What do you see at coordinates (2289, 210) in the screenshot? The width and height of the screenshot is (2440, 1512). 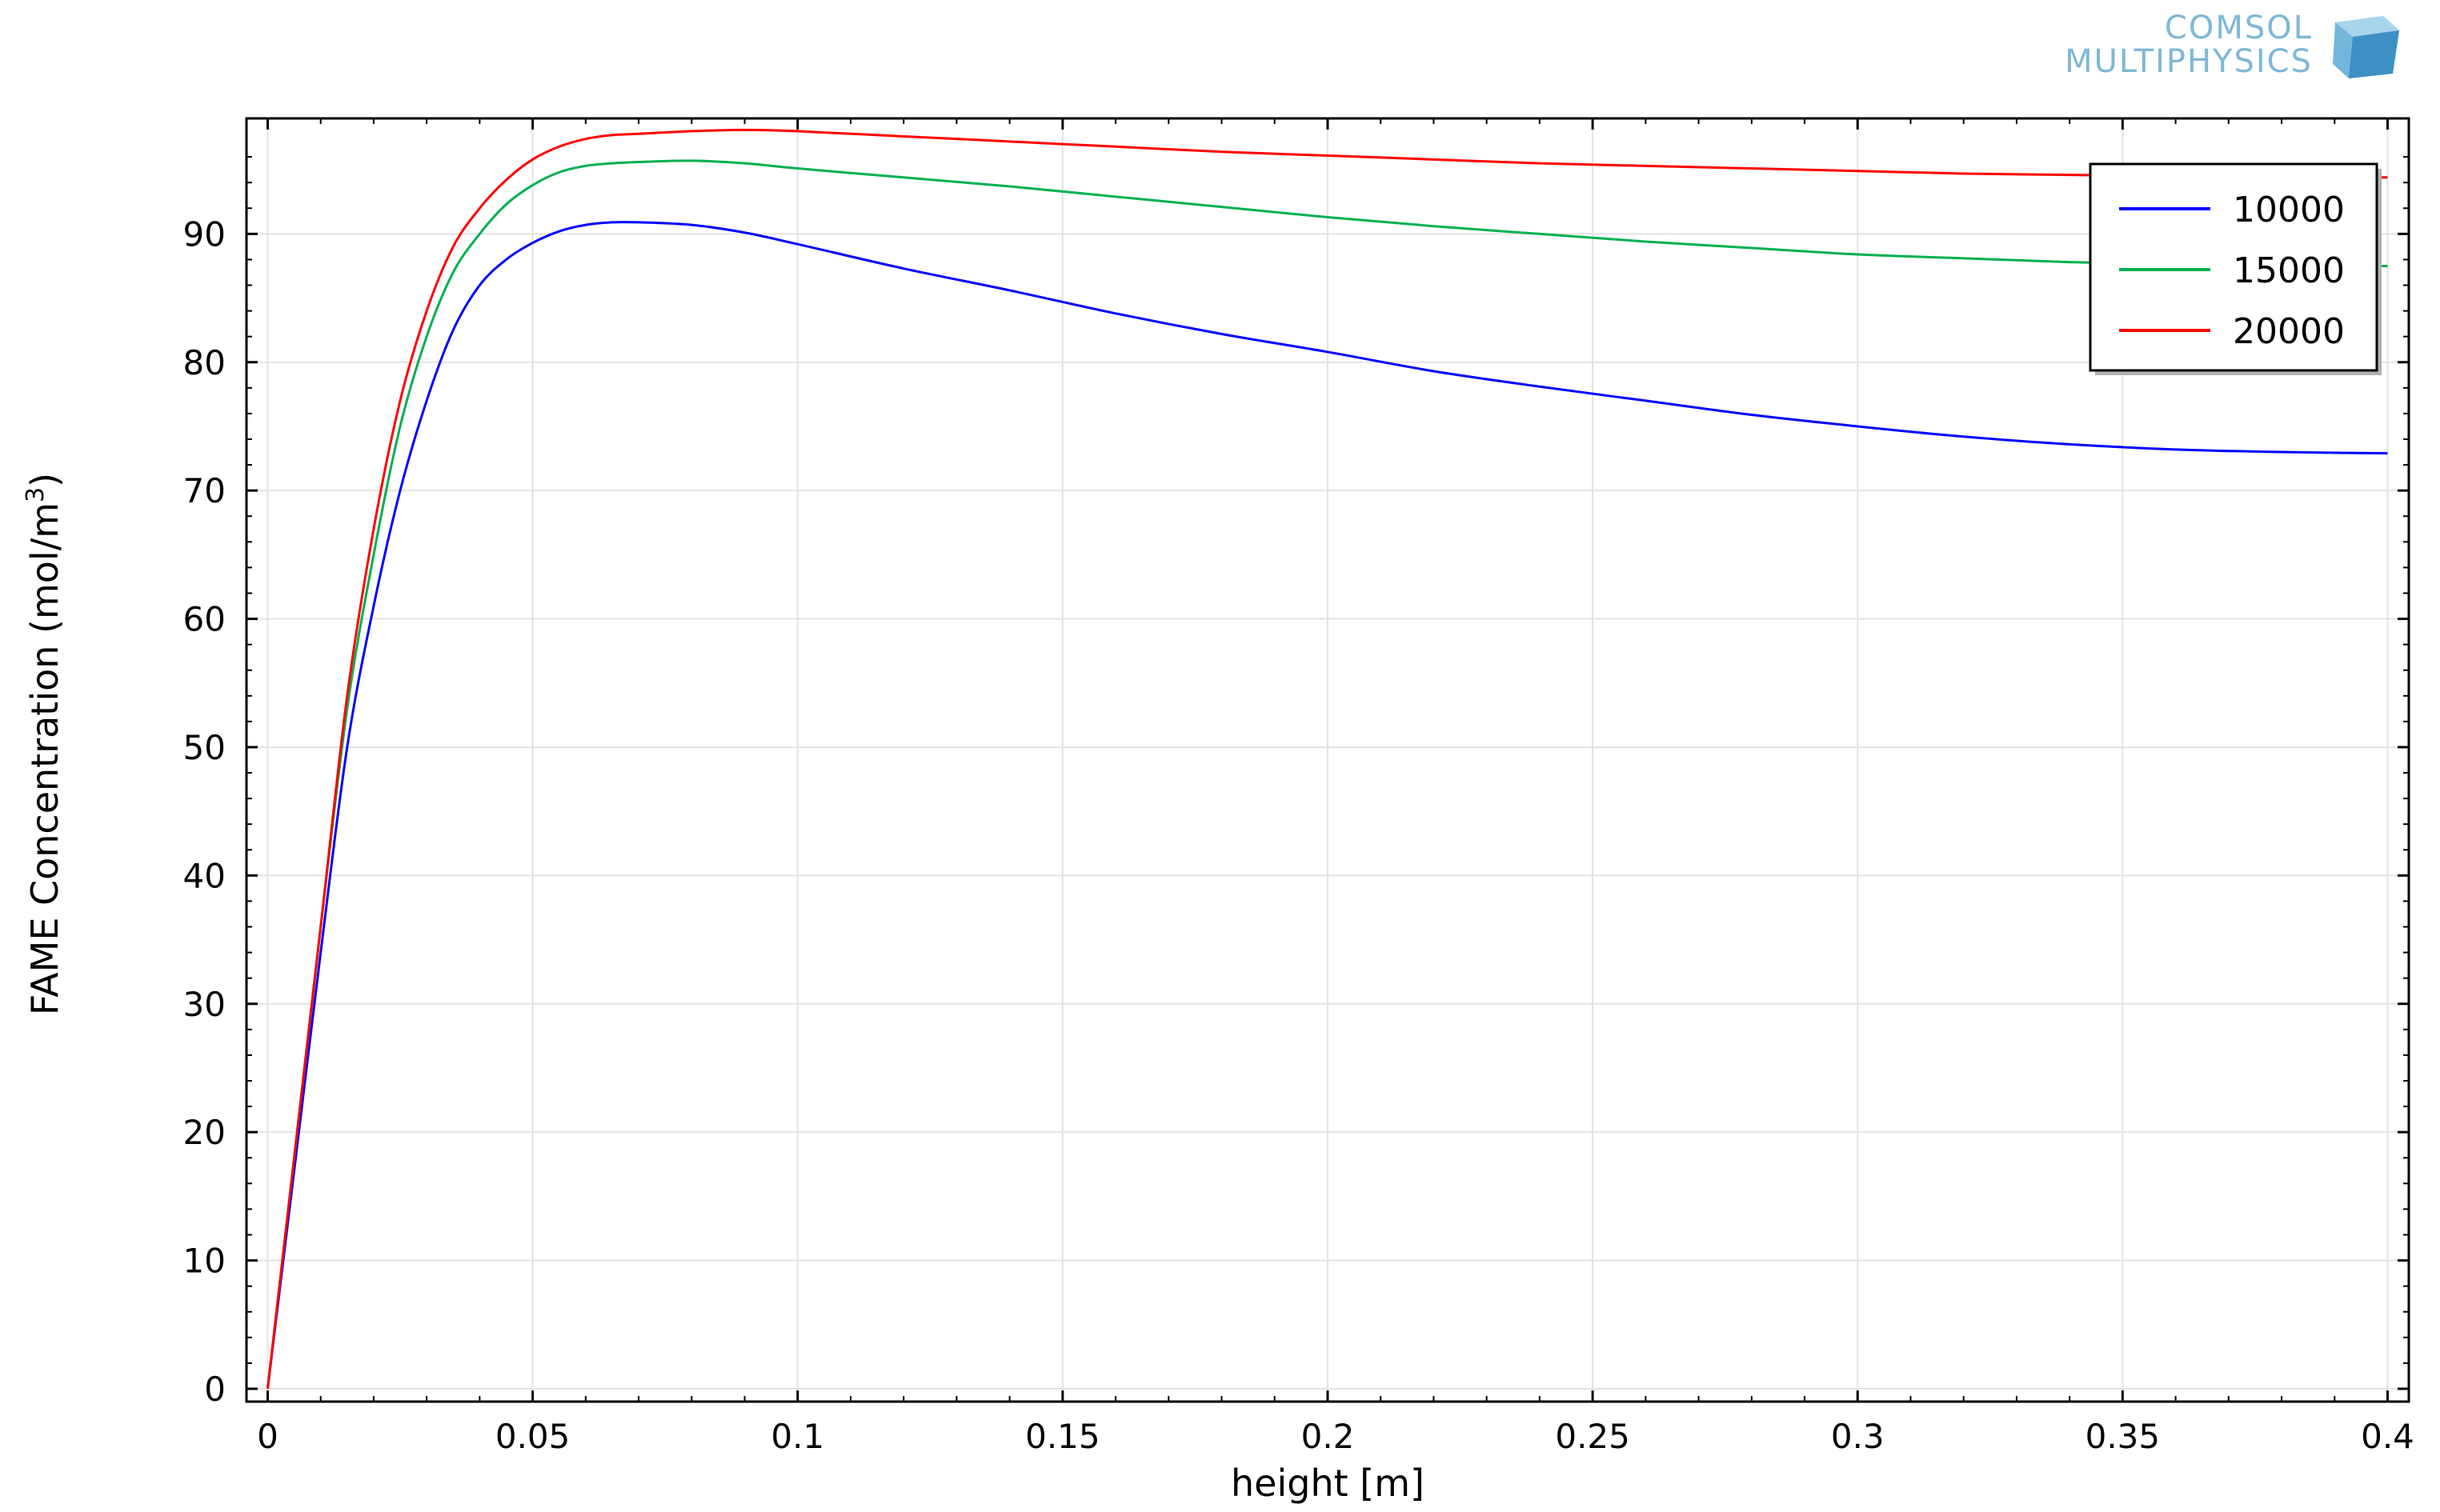 I see `legend-label-10000: 10000` at bounding box center [2289, 210].